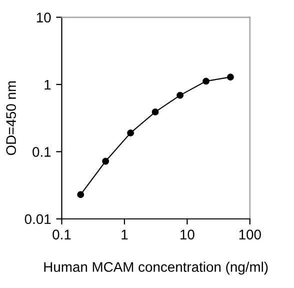 The width and height of the screenshot is (294, 288). What do you see at coordinates (37, 219) in the screenshot?
I see `y-tick-label: 0.01` at bounding box center [37, 219].